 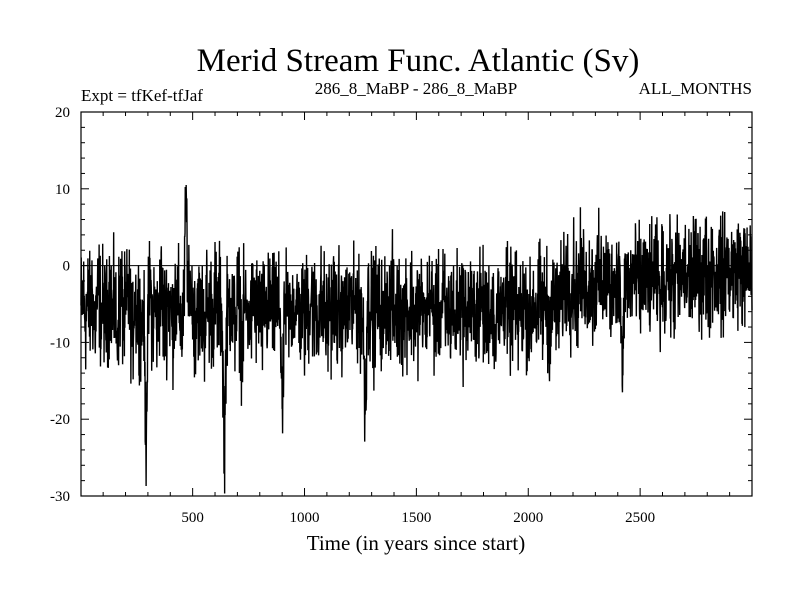 I want to click on period-label: 286_8_MaBP - 286_8_MaBP, so click(x=416, y=88).